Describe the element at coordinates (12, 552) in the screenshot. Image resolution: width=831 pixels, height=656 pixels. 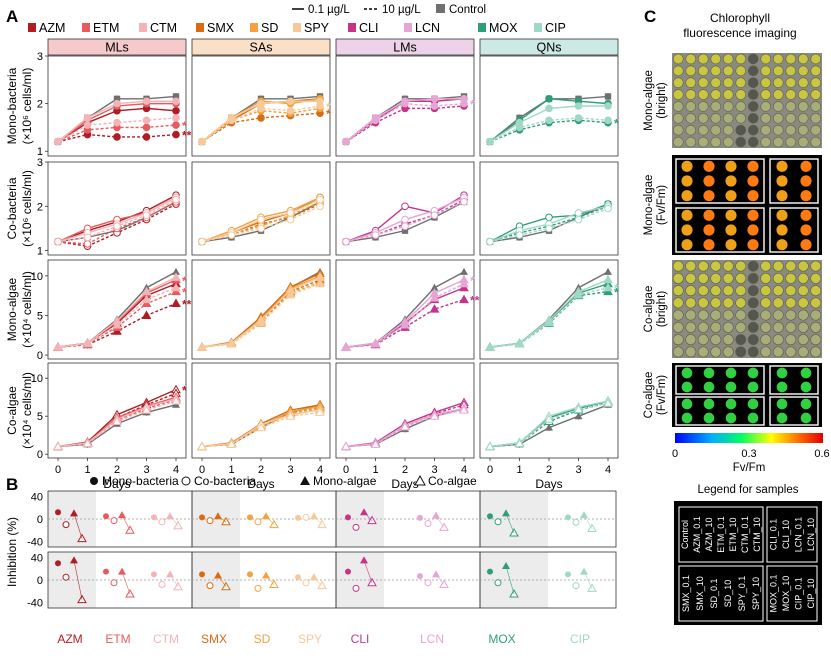
I see `inhibition-y-label: Inhibition (%)` at that location.